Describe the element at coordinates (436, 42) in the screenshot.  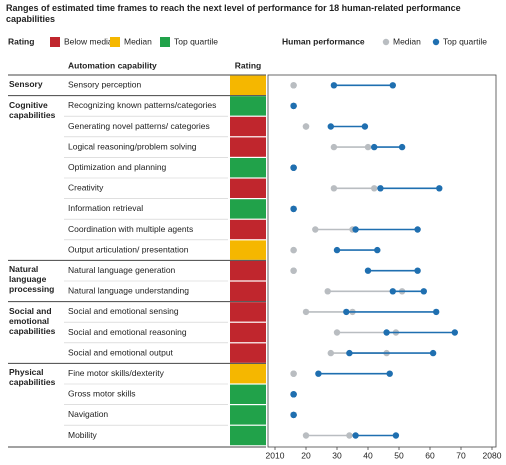
I see `legend-marker` at that location.